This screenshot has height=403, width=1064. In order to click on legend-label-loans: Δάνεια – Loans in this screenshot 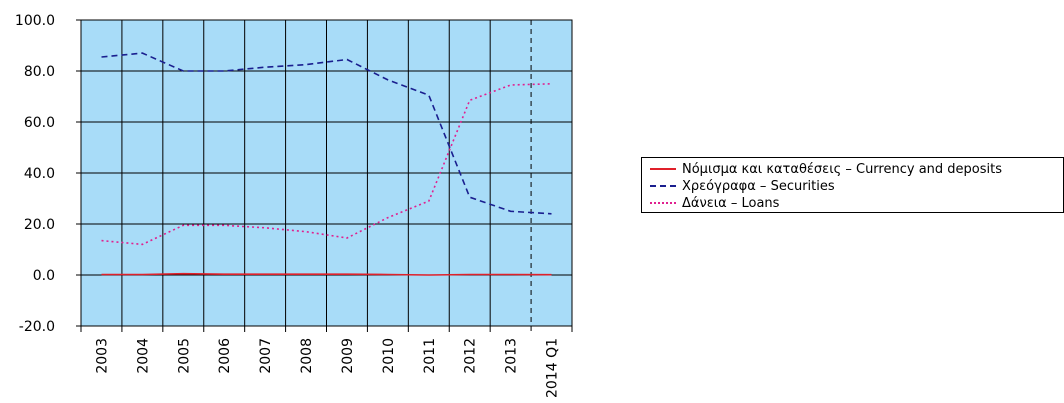, I will do `click(731, 203)`.